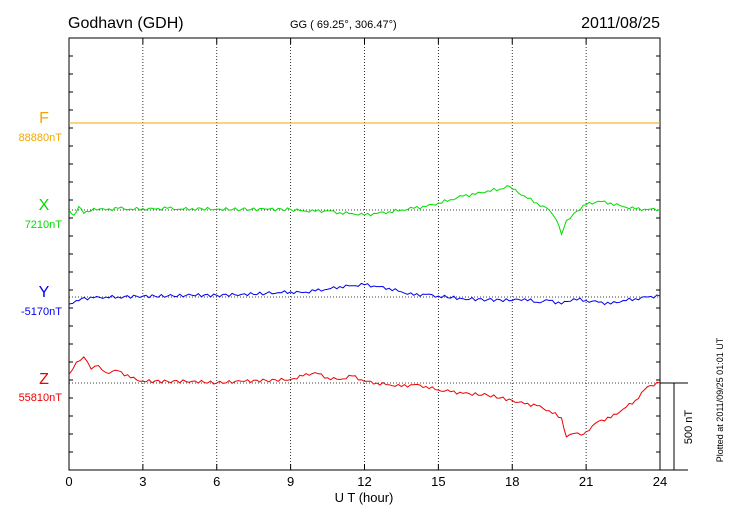  Describe the element at coordinates (689, 427) in the screenshot. I see `scale-bar-label: 500 nT` at that location.